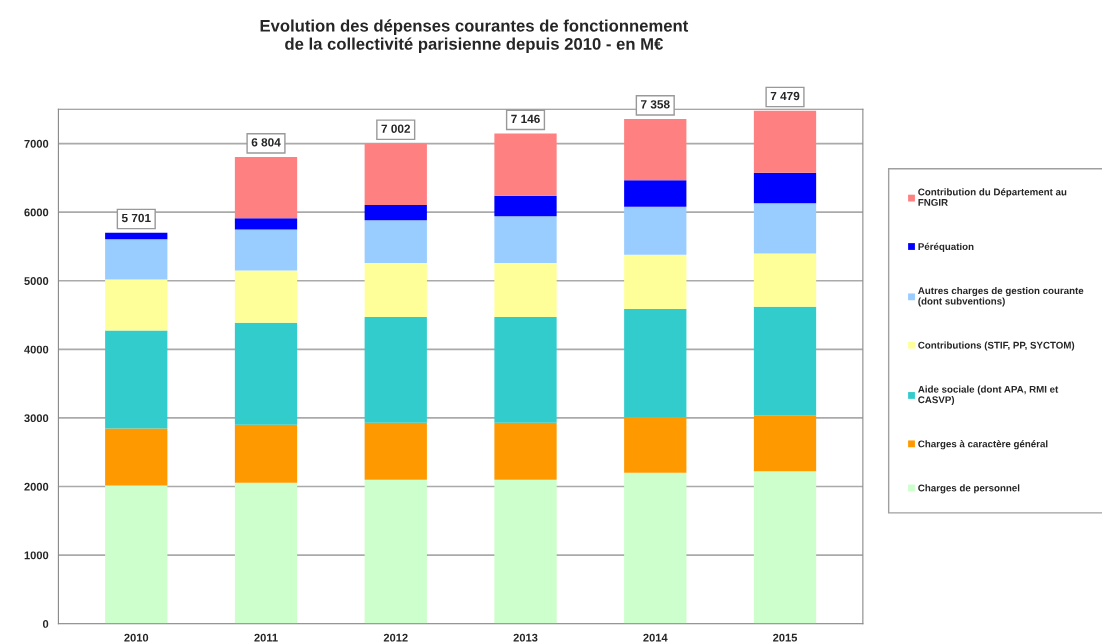 This screenshot has width=1102, height=643. I want to click on x-tick-label: 2015, so click(785, 637).